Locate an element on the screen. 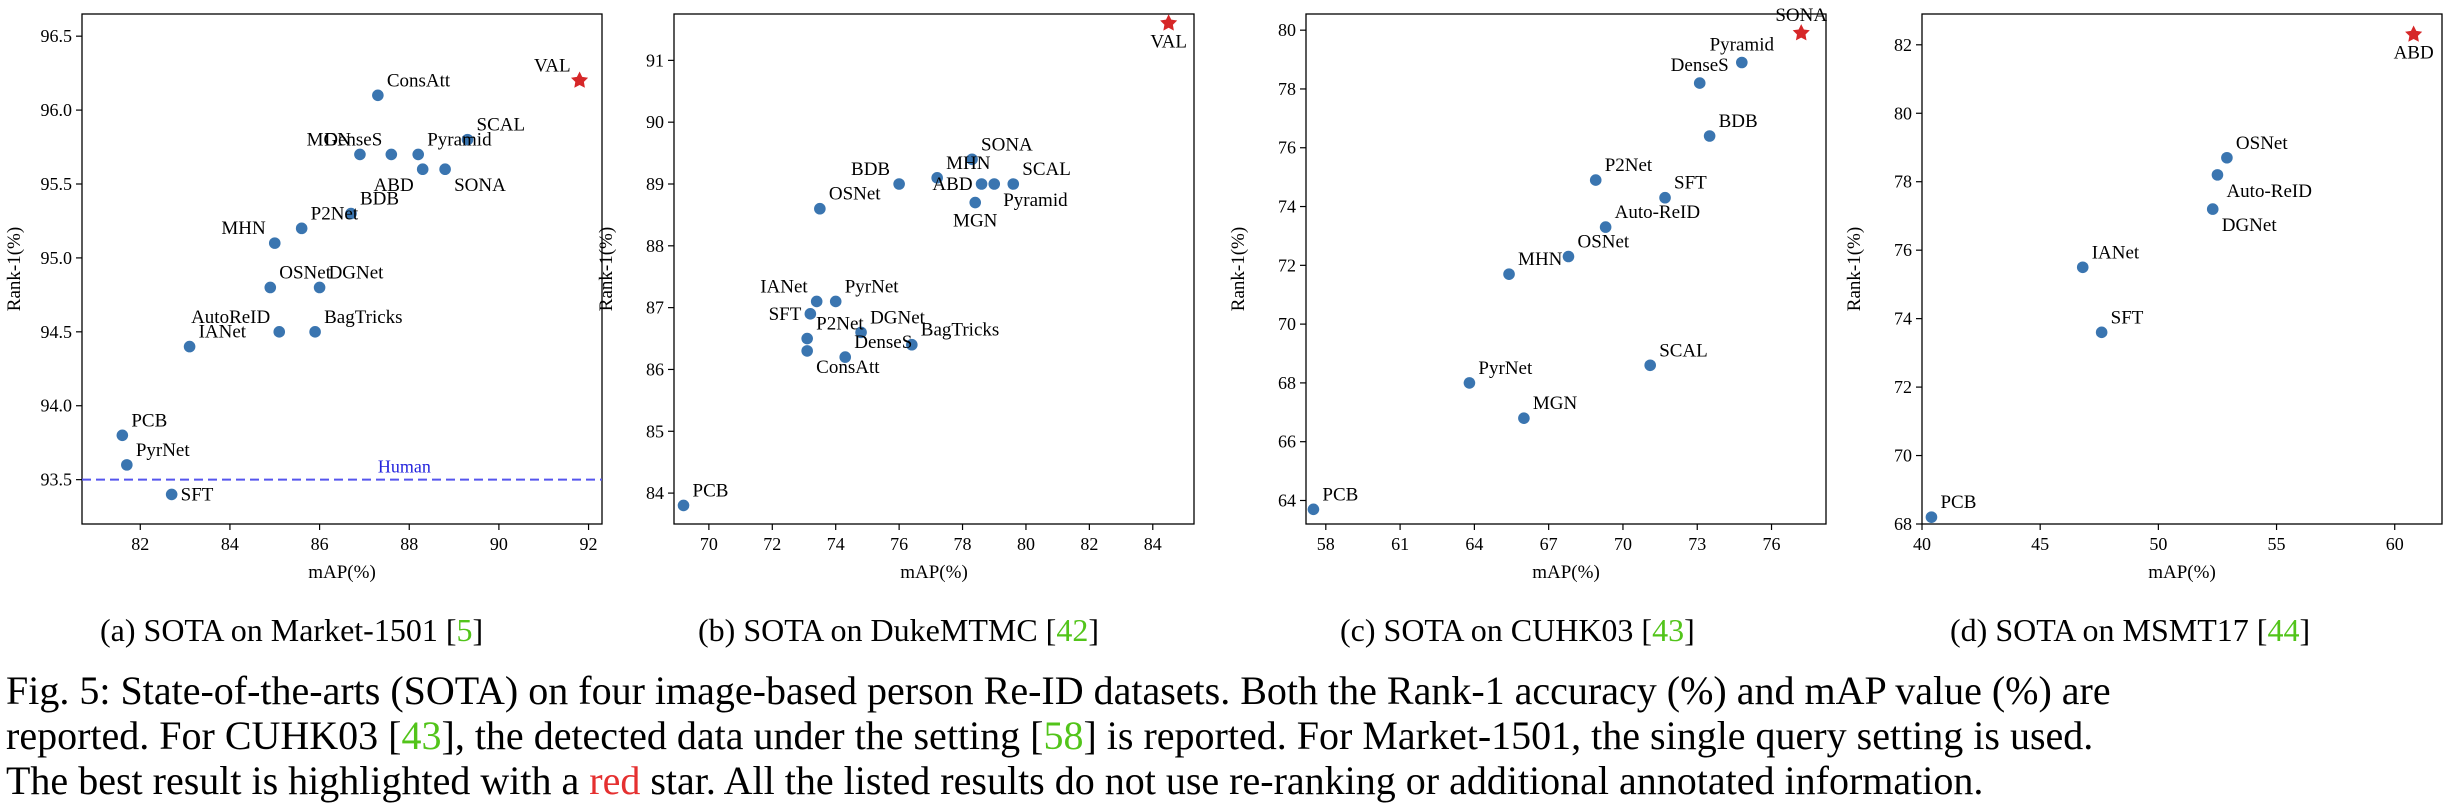 This screenshot has width=2464, height=812. y-tick-label: 94.0 is located at coordinates (57, 406).